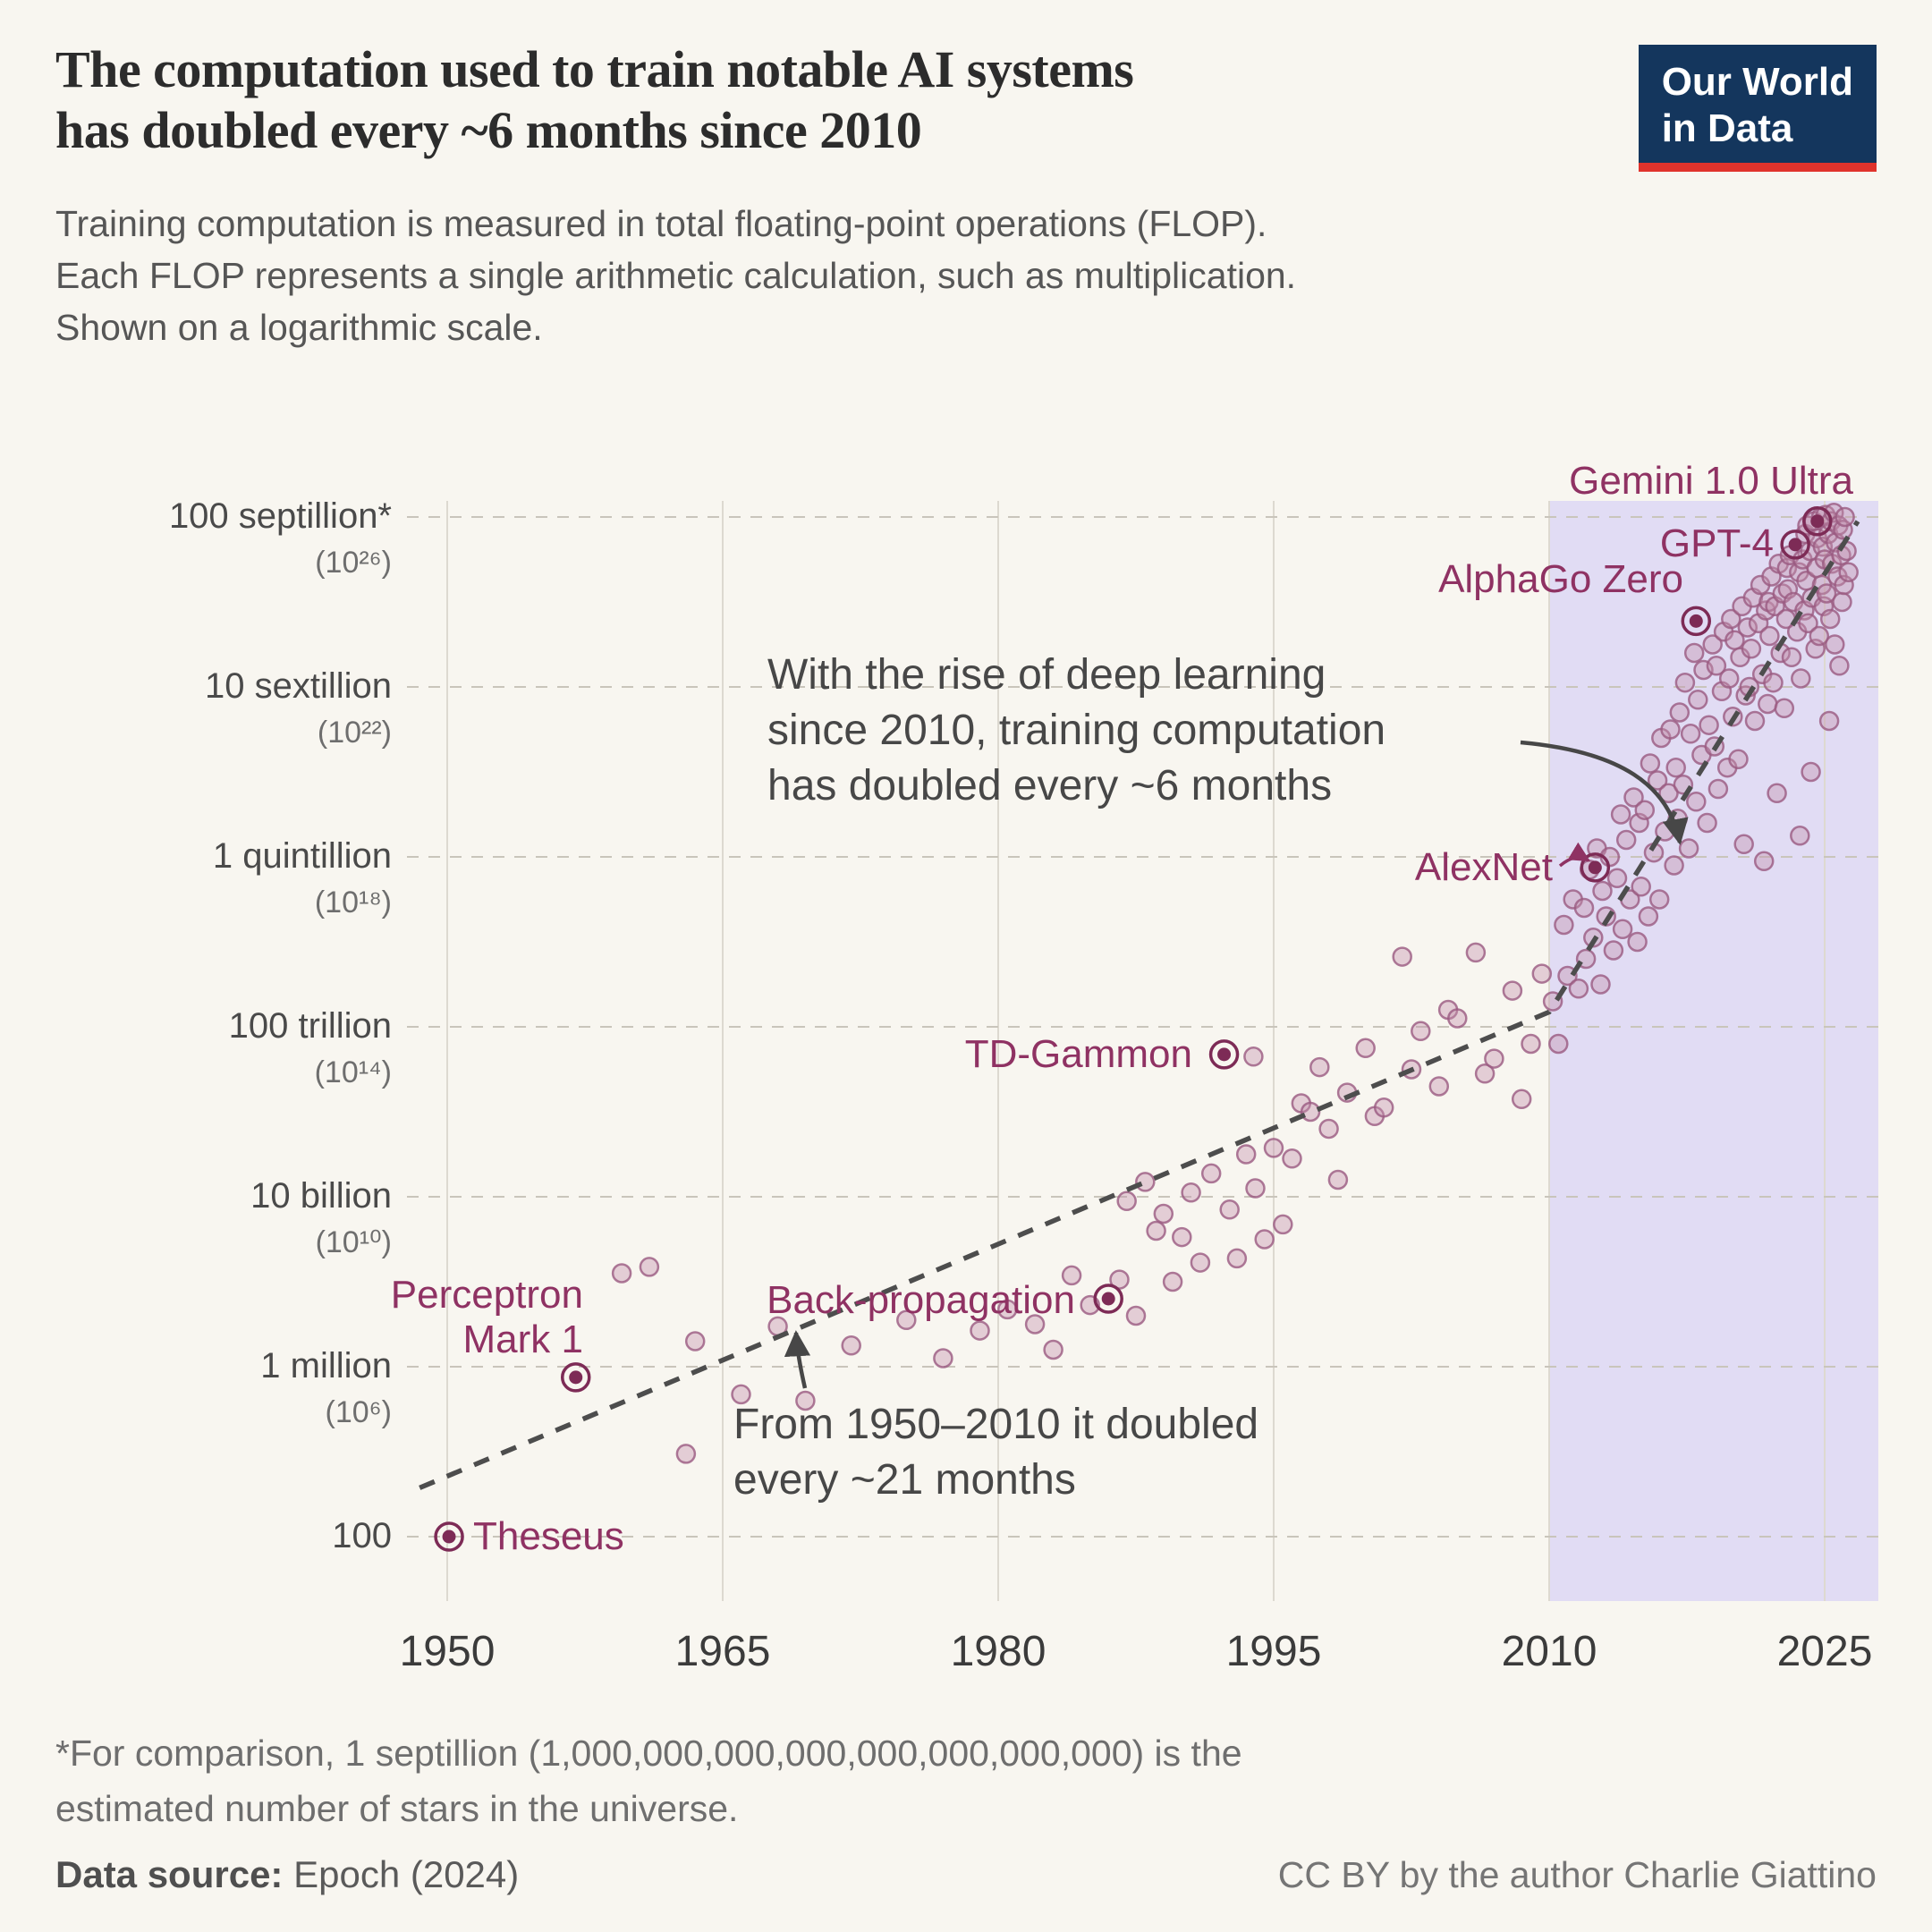  I want to click on point-td-gammon: TD-Gammon, so click(1102, 1054).